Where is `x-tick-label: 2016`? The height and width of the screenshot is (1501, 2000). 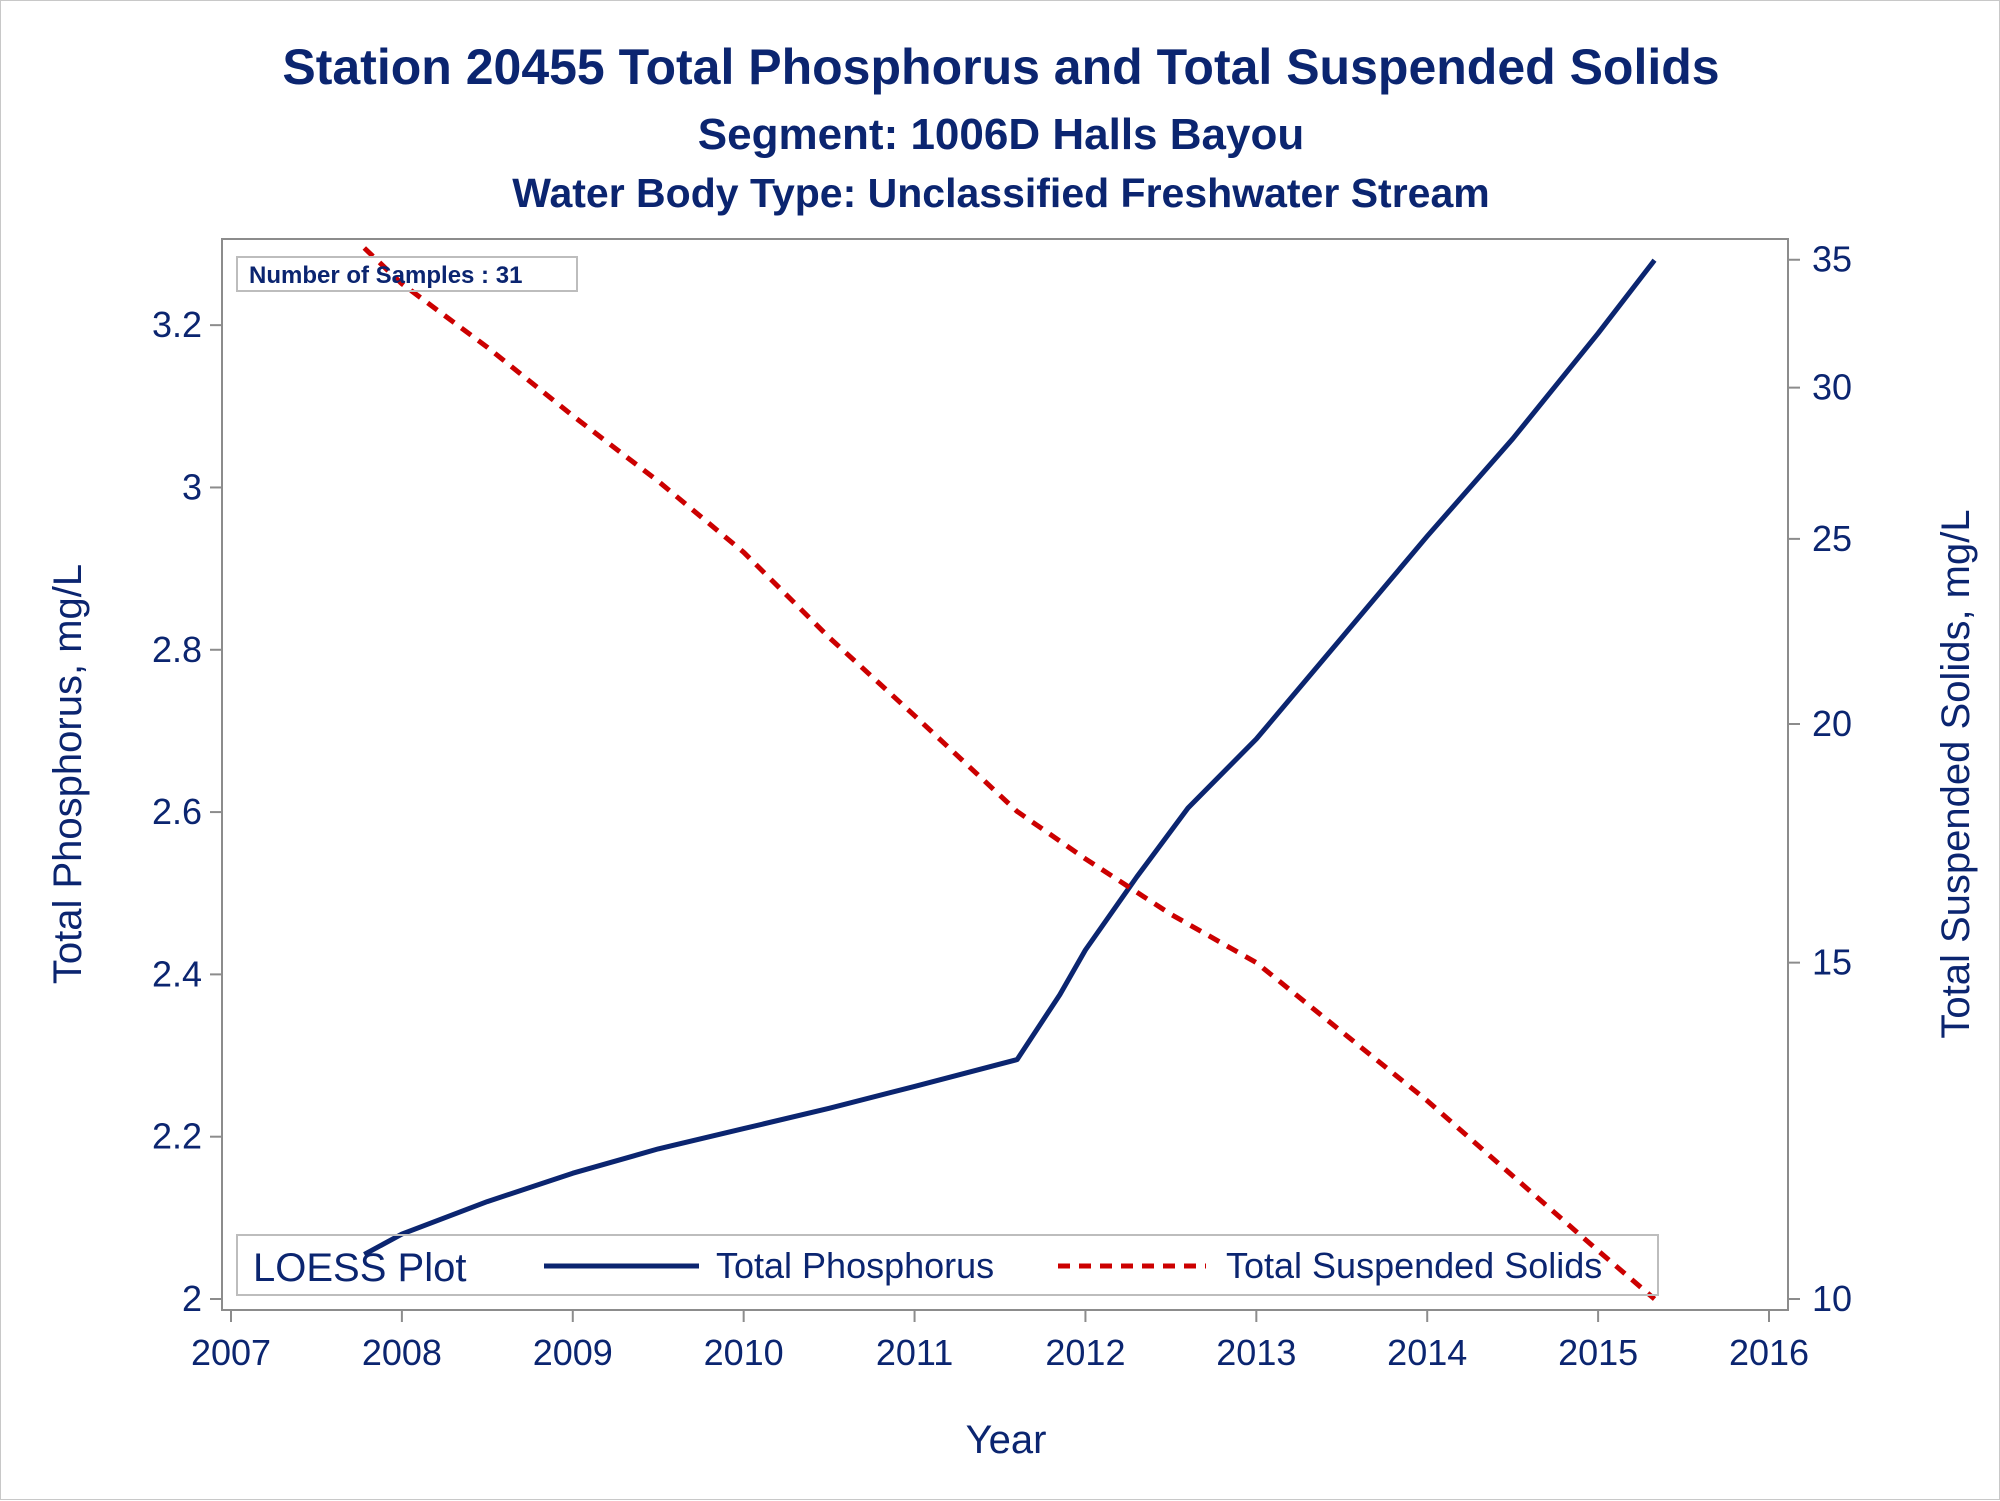 x-tick-label: 2016 is located at coordinates (1769, 1352).